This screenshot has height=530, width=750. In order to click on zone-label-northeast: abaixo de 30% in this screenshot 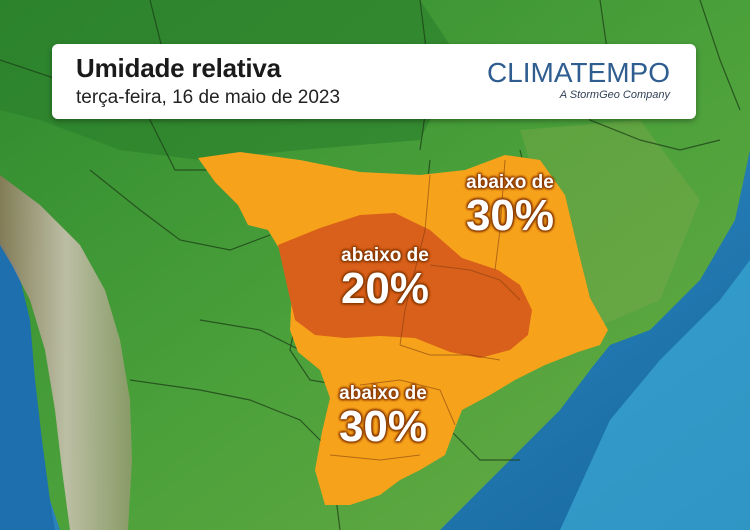, I will do `click(510, 205)`.